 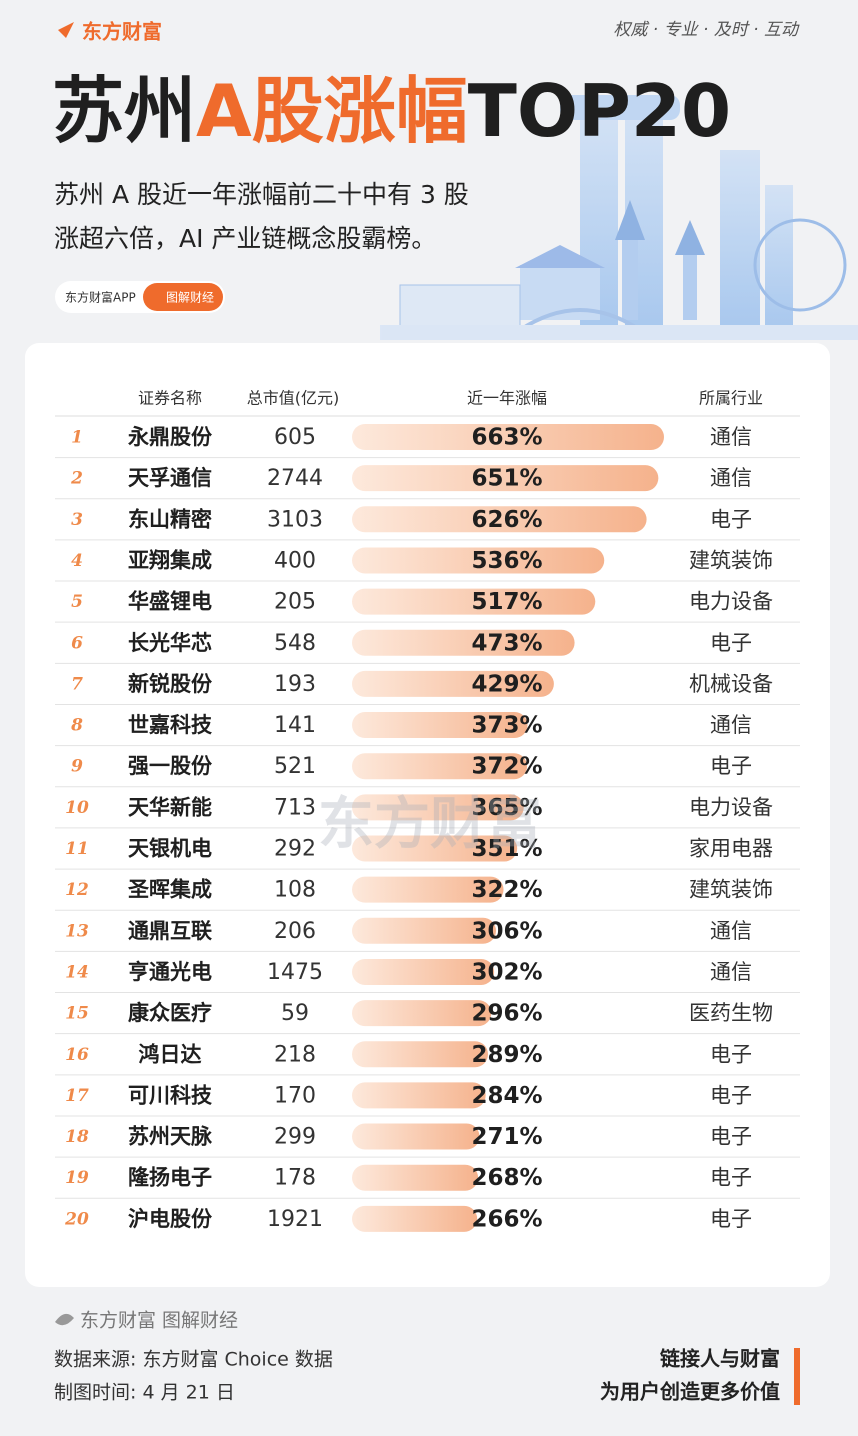 I want to click on rank: 12, so click(x=77, y=890).